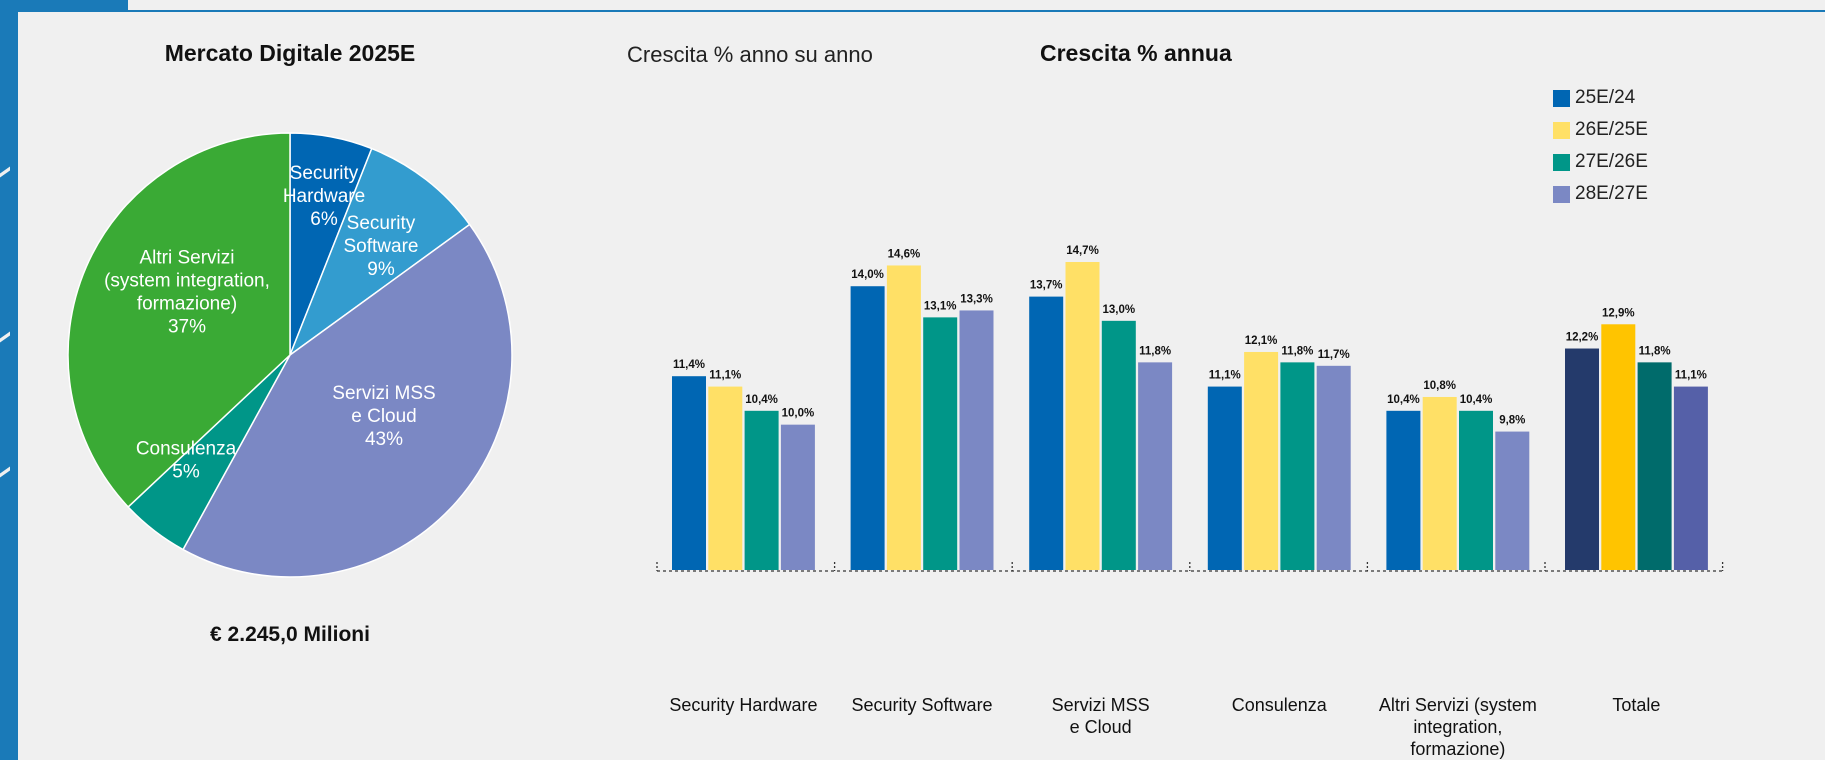 The width and height of the screenshot is (1825, 760). Describe the element at coordinates (1046, 286) in the screenshot. I see `bar-value-label: 13,7%` at that location.